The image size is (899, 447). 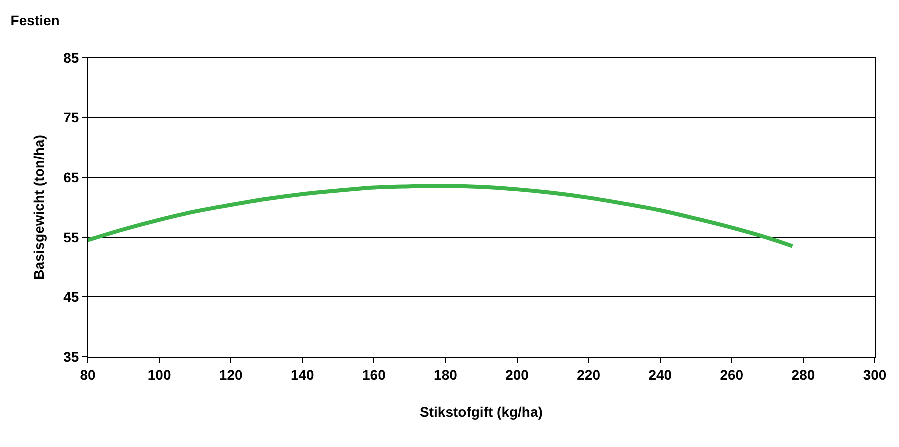 What do you see at coordinates (441, 216) in the screenshot?
I see `line-series` at bounding box center [441, 216].